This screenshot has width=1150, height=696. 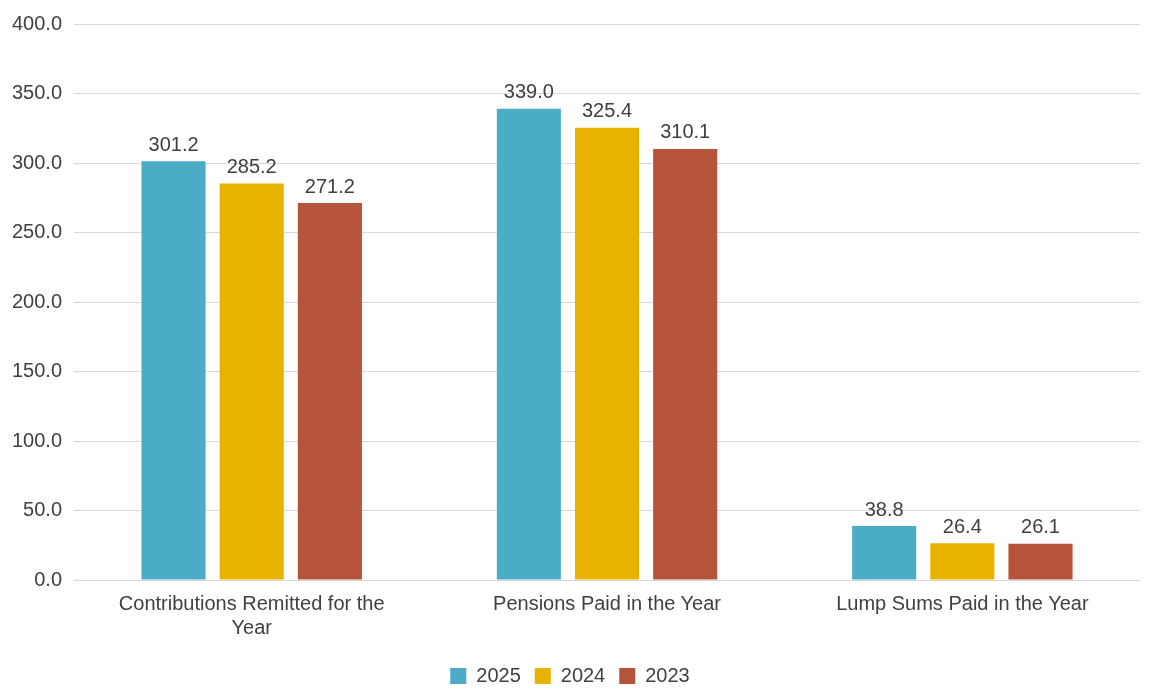 I want to click on y-tick-label: 350.0, so click(x=37, y=92).